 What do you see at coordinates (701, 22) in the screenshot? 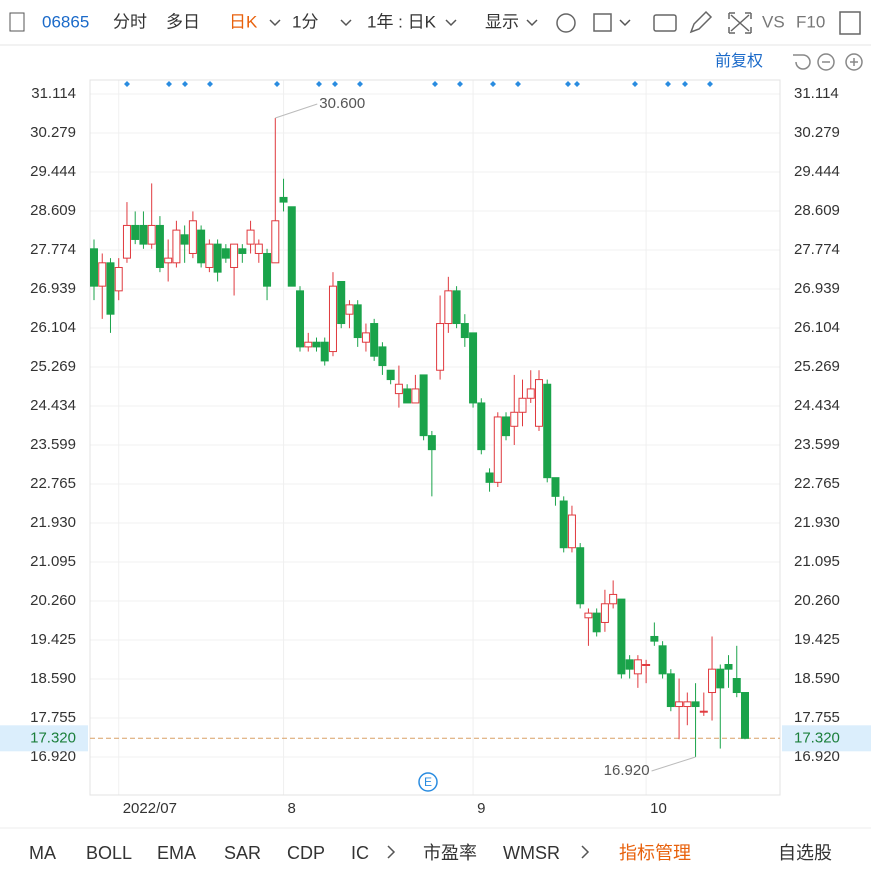
I see `pen-icon` at bounding box center [701, 22].